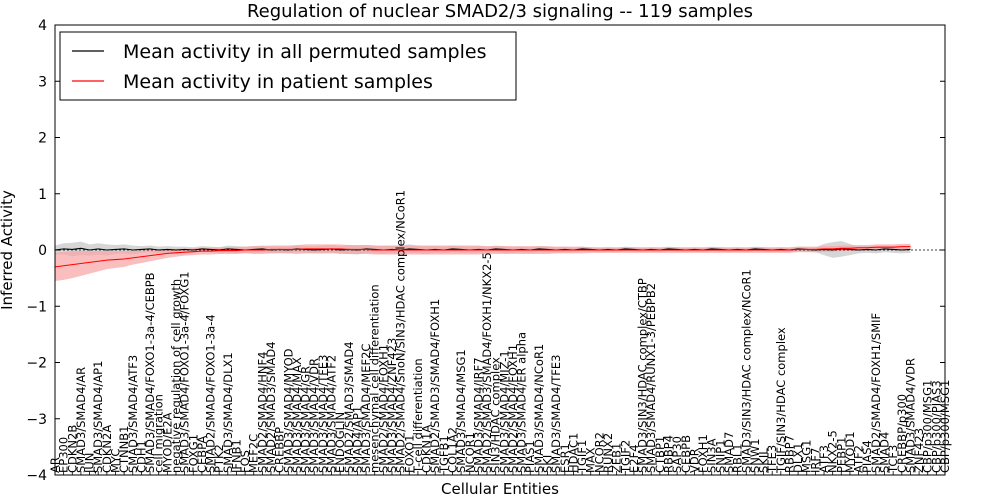  Describe the element at coordinates (278, 82) in the screenshot. I see `legend-label-patient: Mean activity in patient samples` at that location.